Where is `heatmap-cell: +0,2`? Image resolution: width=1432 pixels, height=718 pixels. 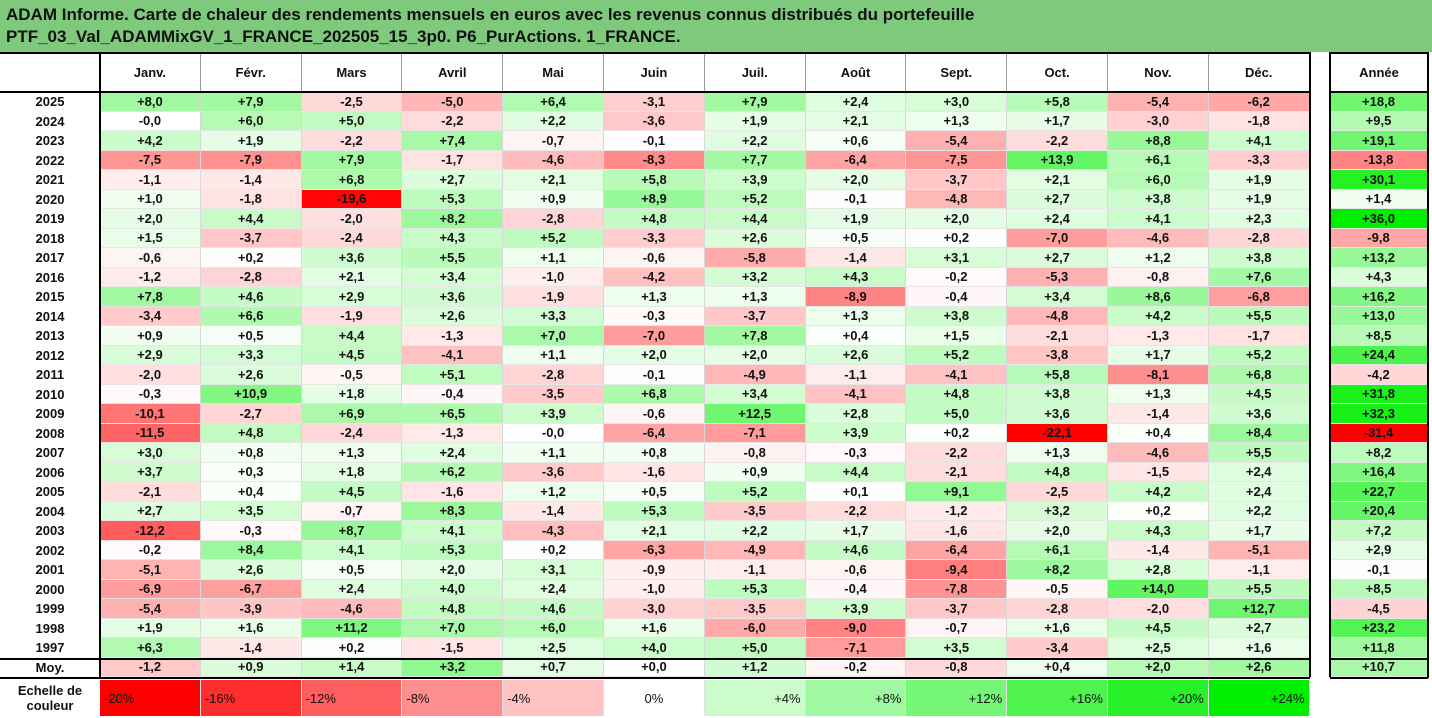 heatmap-cell: +0,2 is located at coordinates (251, 258).